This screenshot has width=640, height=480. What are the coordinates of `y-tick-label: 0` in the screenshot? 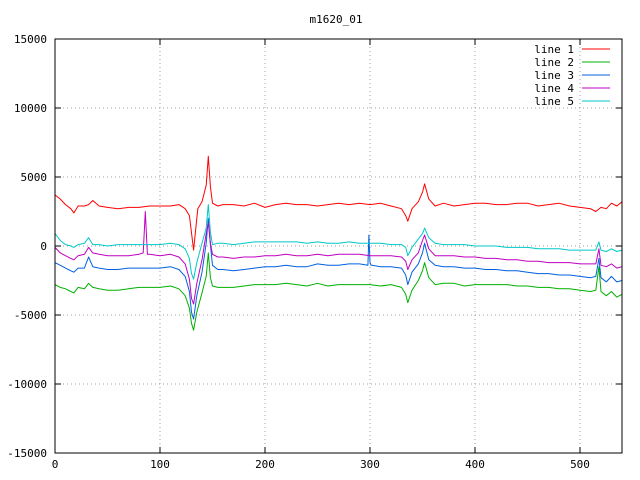 It's located at (43, 246).